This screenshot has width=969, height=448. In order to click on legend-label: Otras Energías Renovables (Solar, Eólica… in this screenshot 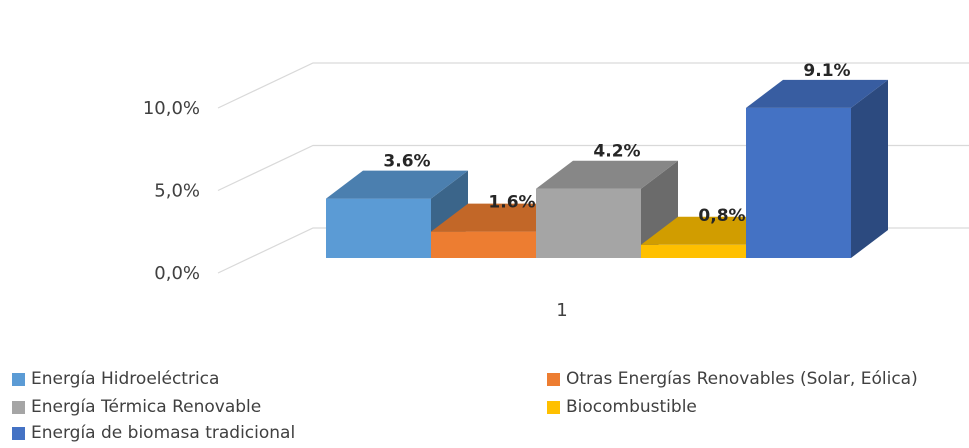, I will do `click(742, 379)`.